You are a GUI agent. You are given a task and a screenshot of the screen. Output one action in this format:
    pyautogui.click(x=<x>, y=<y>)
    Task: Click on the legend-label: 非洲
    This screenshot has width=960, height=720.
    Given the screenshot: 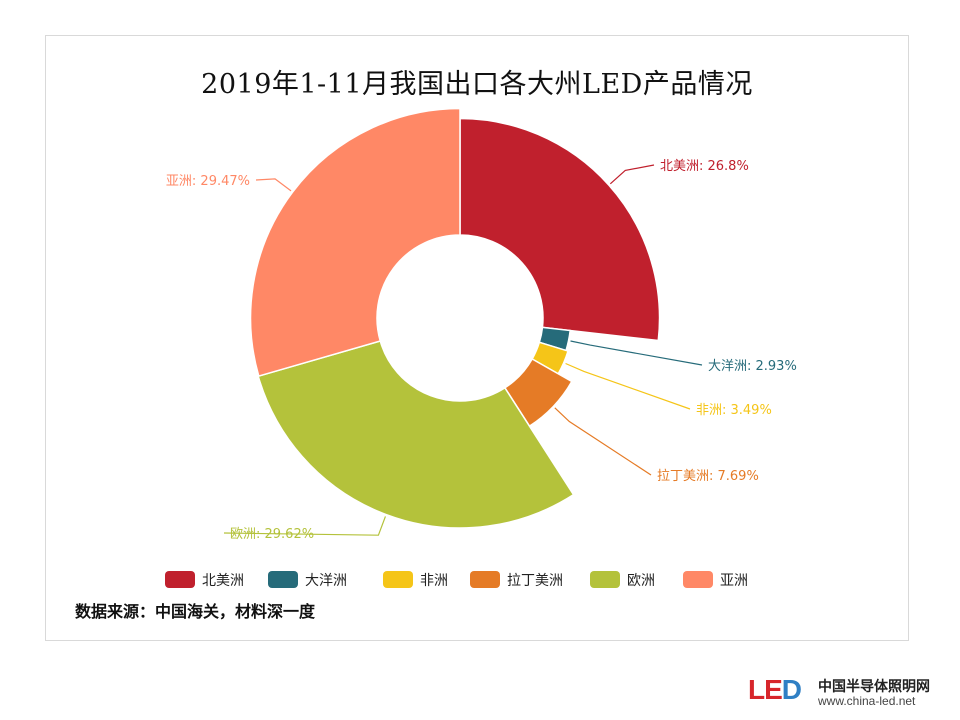 What is the action you would take?
    pyautogui.click(x=434, y=581)
    